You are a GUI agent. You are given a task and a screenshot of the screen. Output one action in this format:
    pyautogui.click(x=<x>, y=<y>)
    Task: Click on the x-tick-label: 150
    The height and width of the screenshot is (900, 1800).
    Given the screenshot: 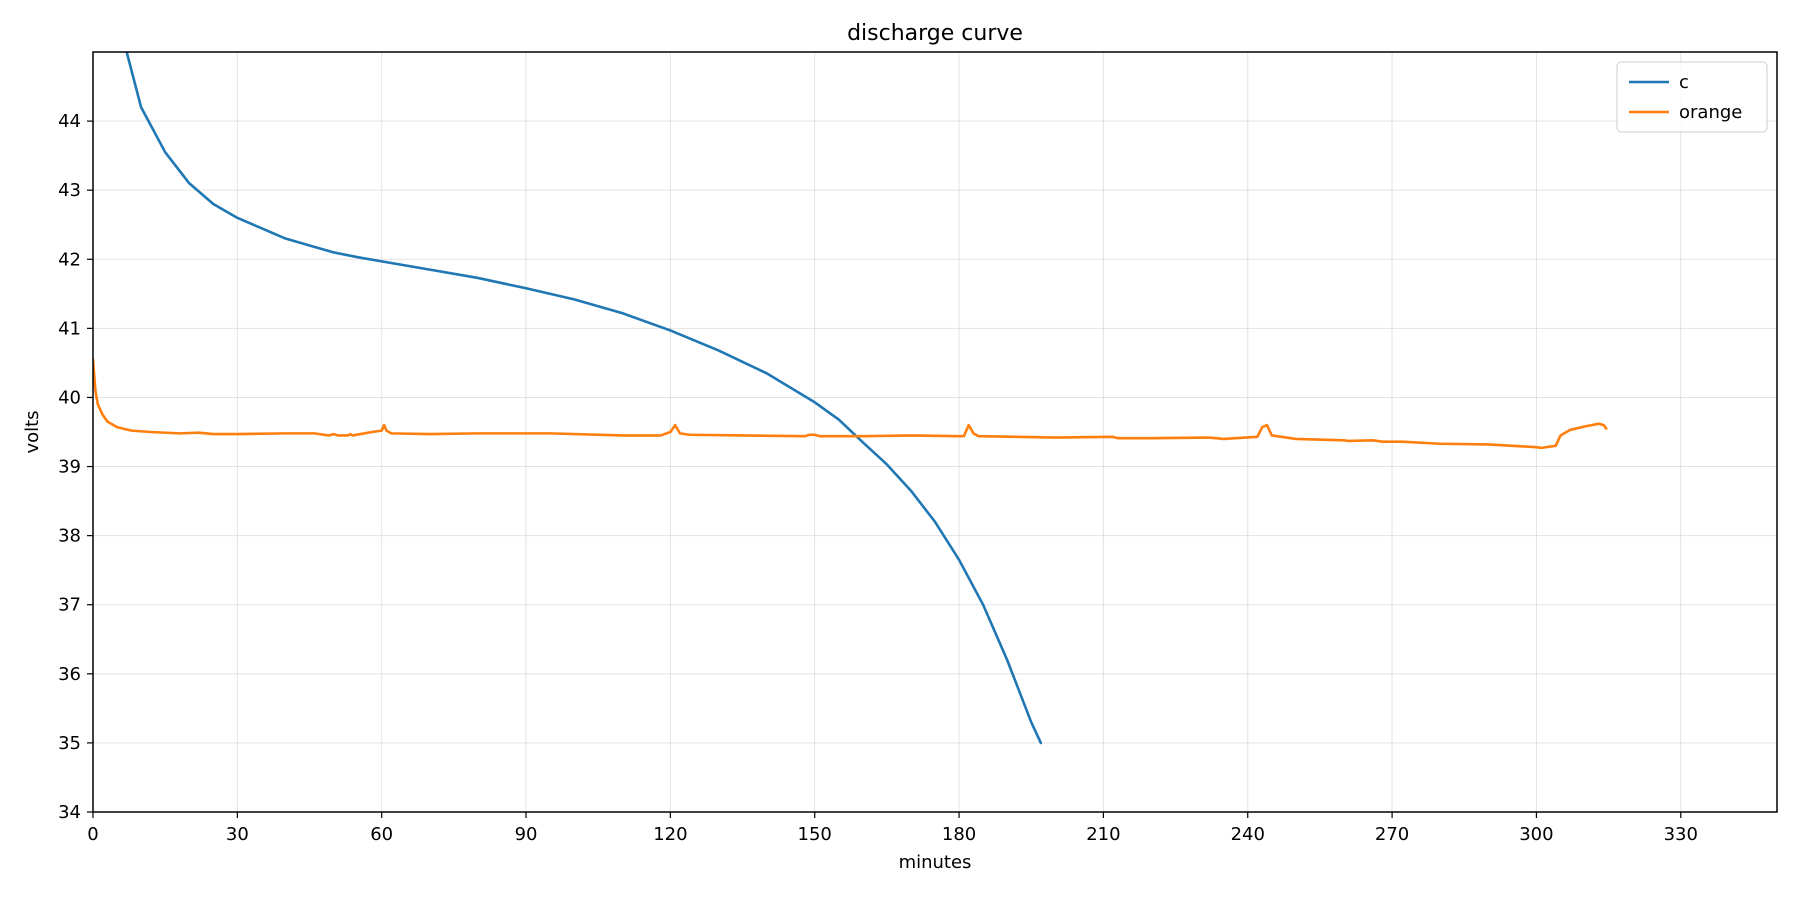 What is the action you would take?
    pyautogui.click(x=815, y=834)
    